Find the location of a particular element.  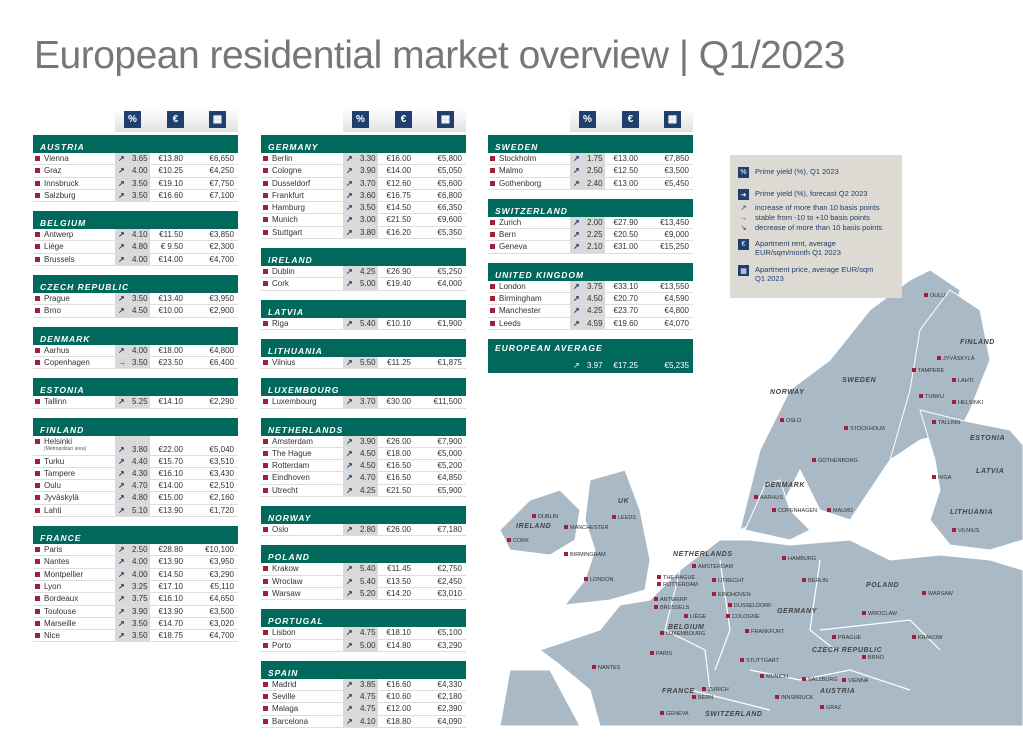

map-city: INNSBRUCK is located at coordinates (793, 698).